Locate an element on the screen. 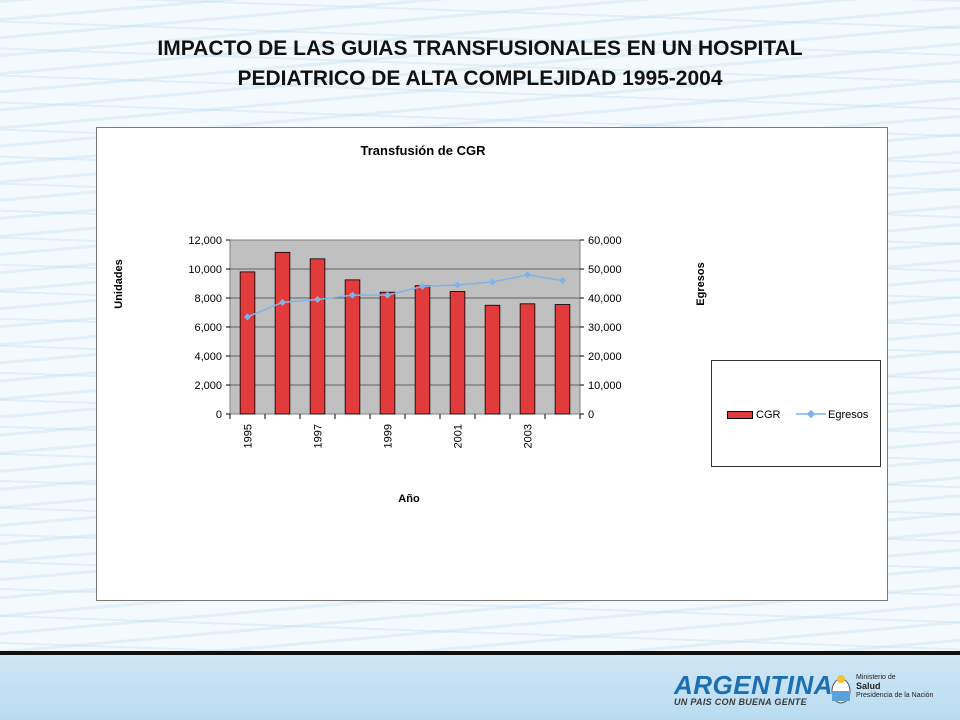  ministry-line1: Ministerio de is located at coordinates (876, 677).